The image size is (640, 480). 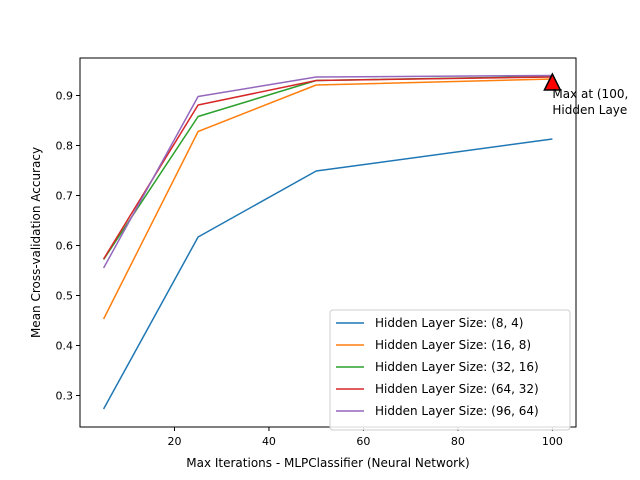 I want to click on y-tick-label: 0.5, so click(x=65, y=296).